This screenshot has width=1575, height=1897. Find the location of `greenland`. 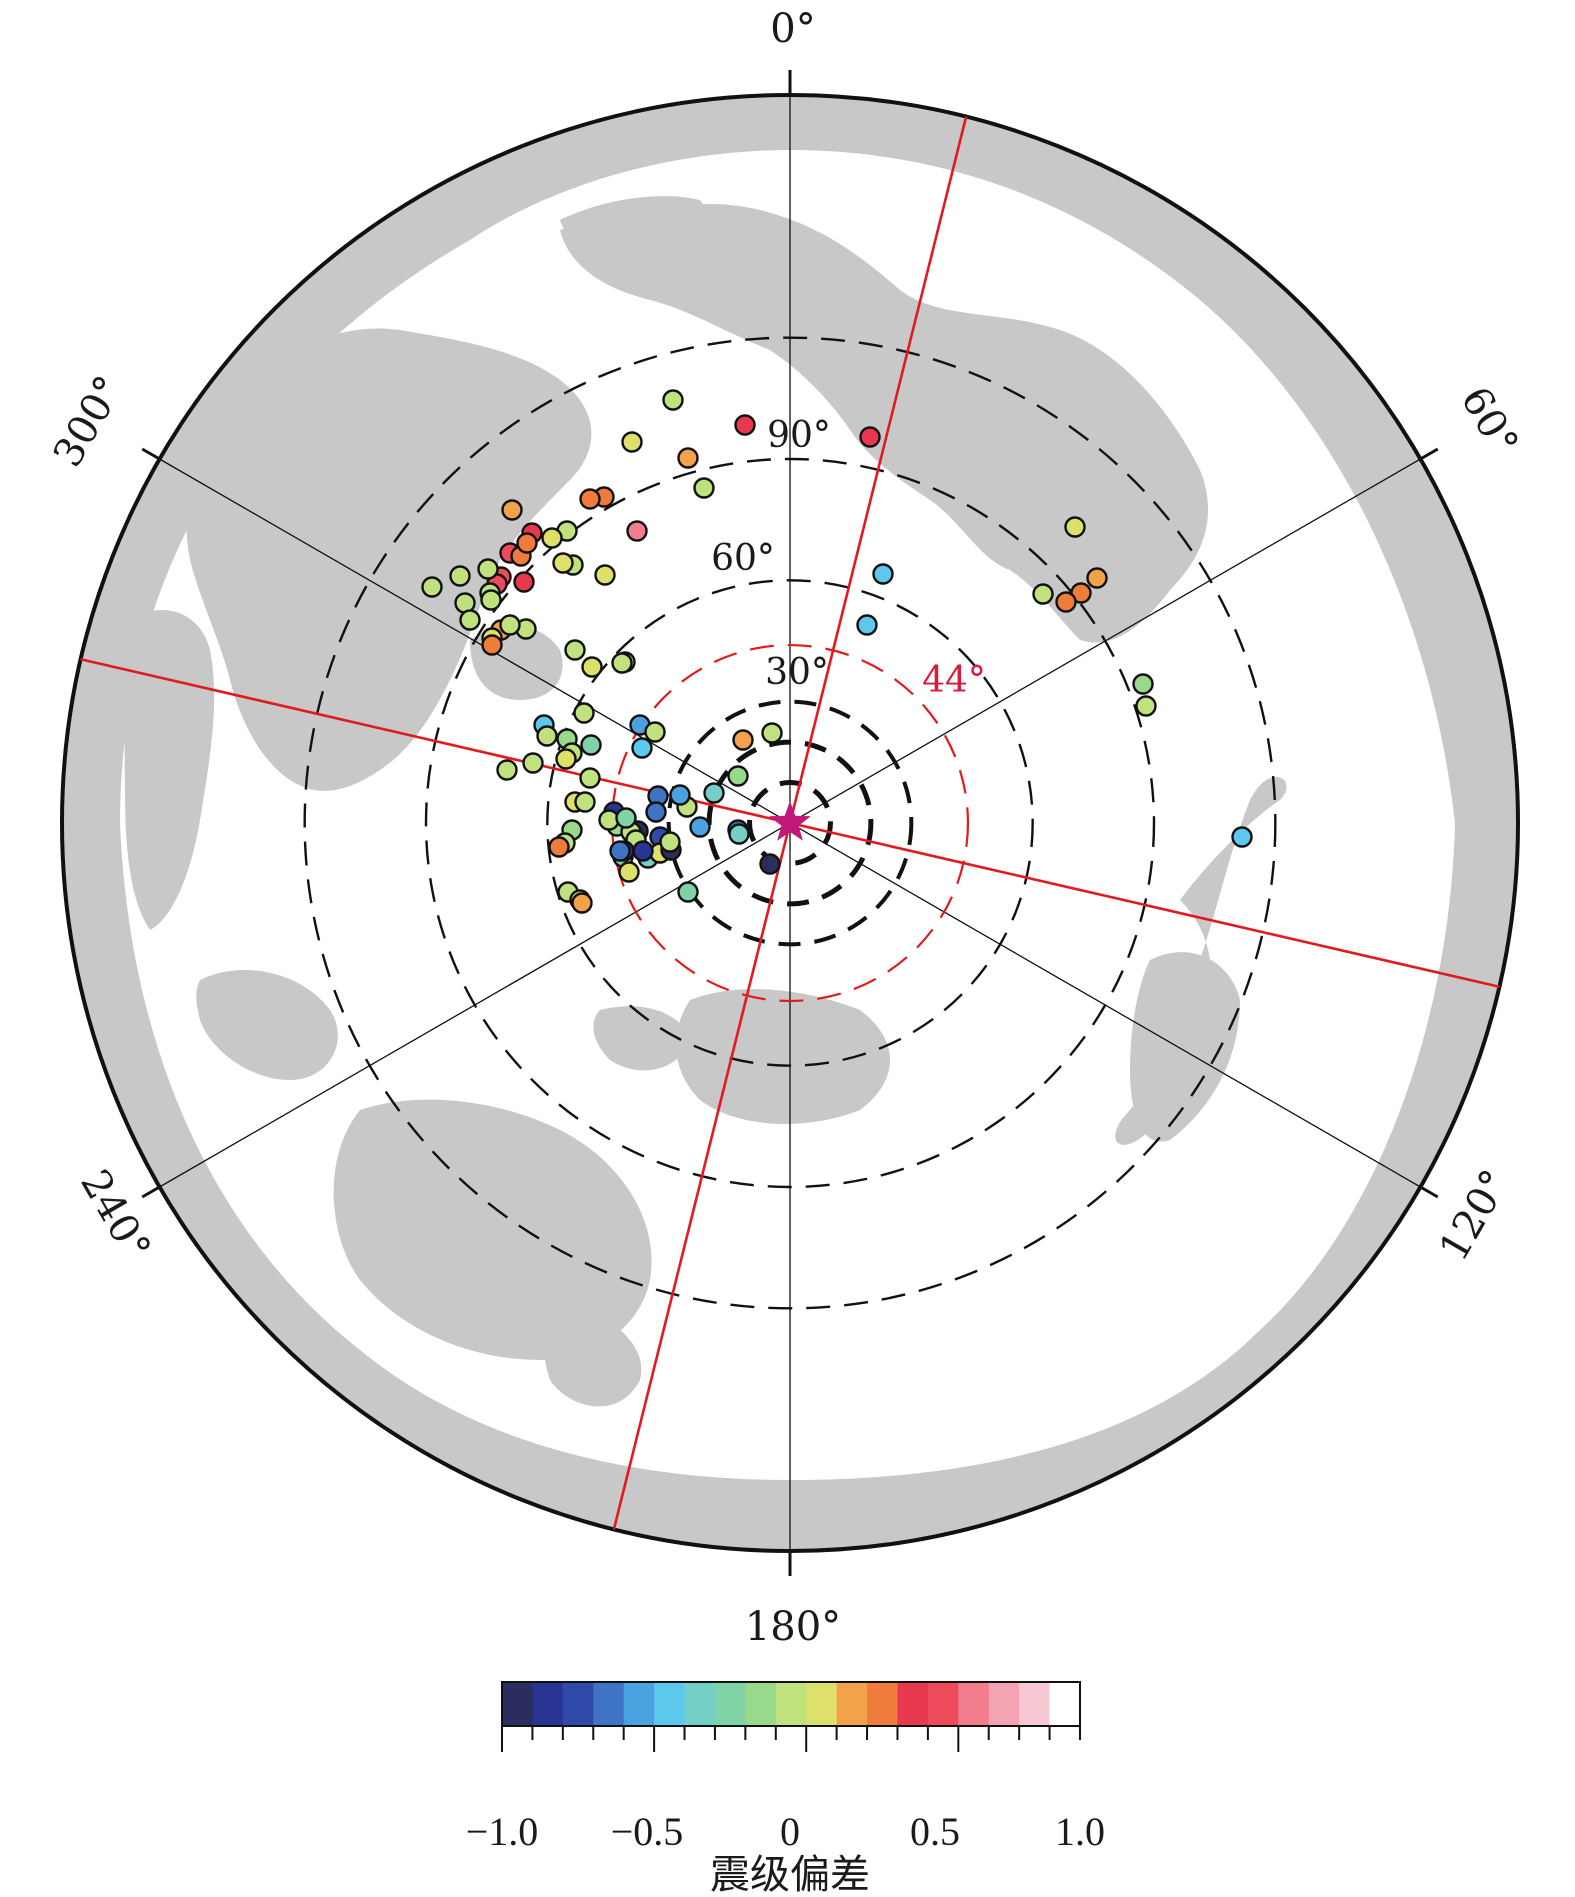

greenland is located at coordinates (633, 230).